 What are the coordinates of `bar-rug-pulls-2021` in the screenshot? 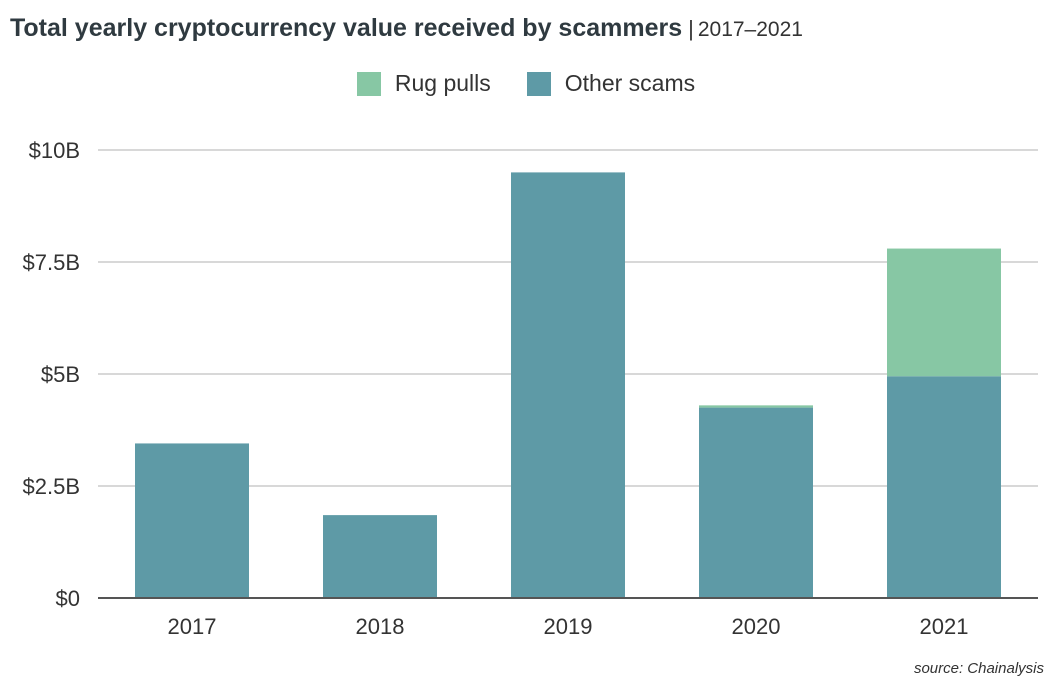 It's located at (944, 312).